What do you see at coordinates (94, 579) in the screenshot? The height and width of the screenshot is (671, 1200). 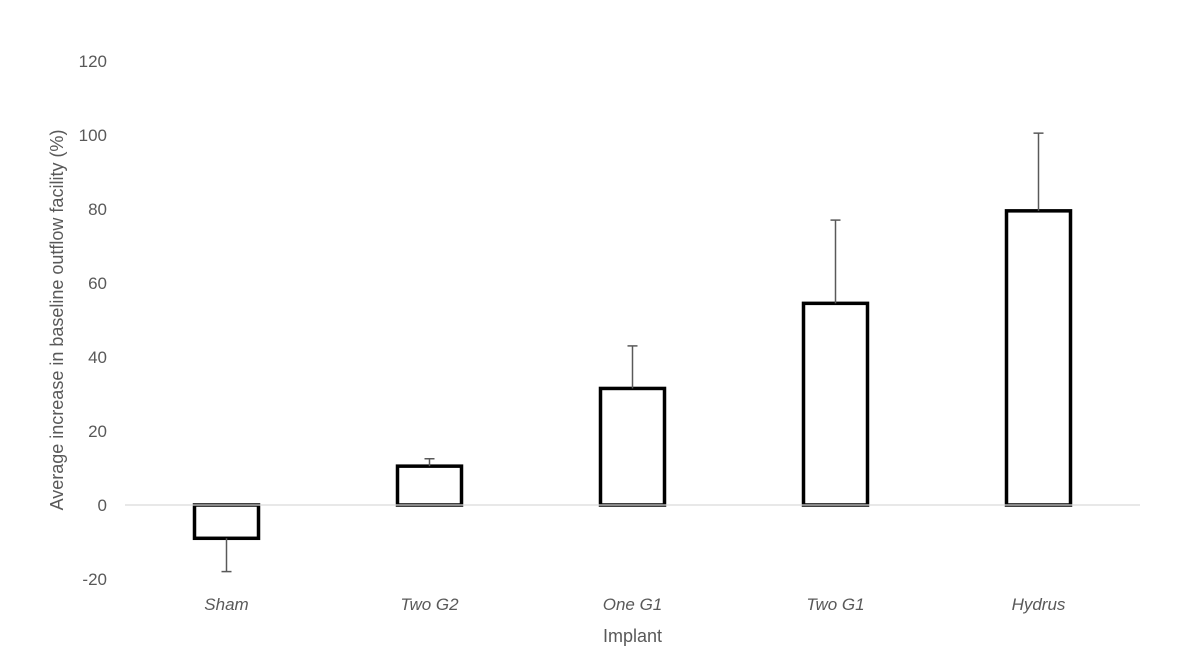 I see `y-tick-label: -20` at bounding box center [94, 579].